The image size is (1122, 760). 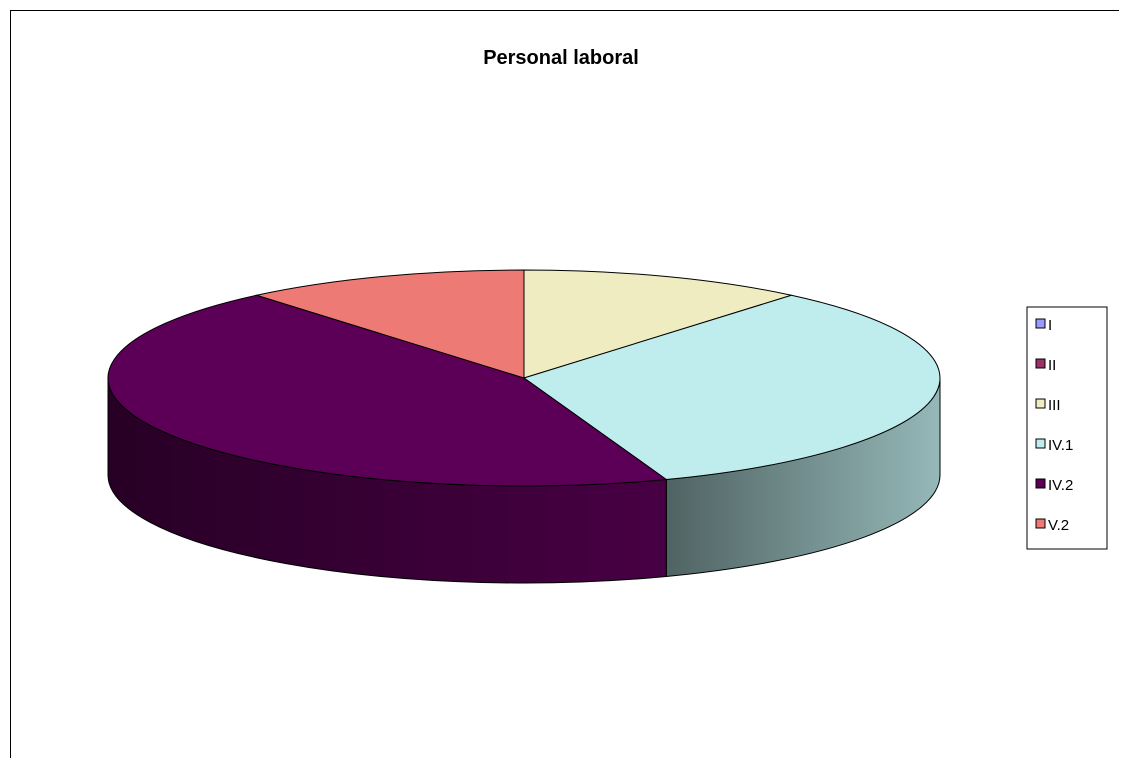 What do you see at coordinates (1054, 405) in the screenshot?
I see `legend-label-iii: III` at bounding box center [1054, 405].